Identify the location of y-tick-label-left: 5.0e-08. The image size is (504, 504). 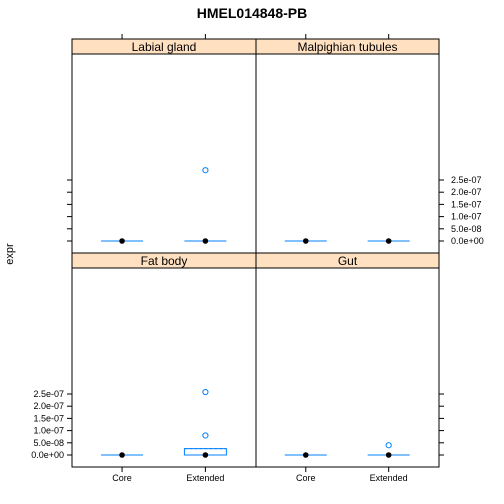
(48, 443).